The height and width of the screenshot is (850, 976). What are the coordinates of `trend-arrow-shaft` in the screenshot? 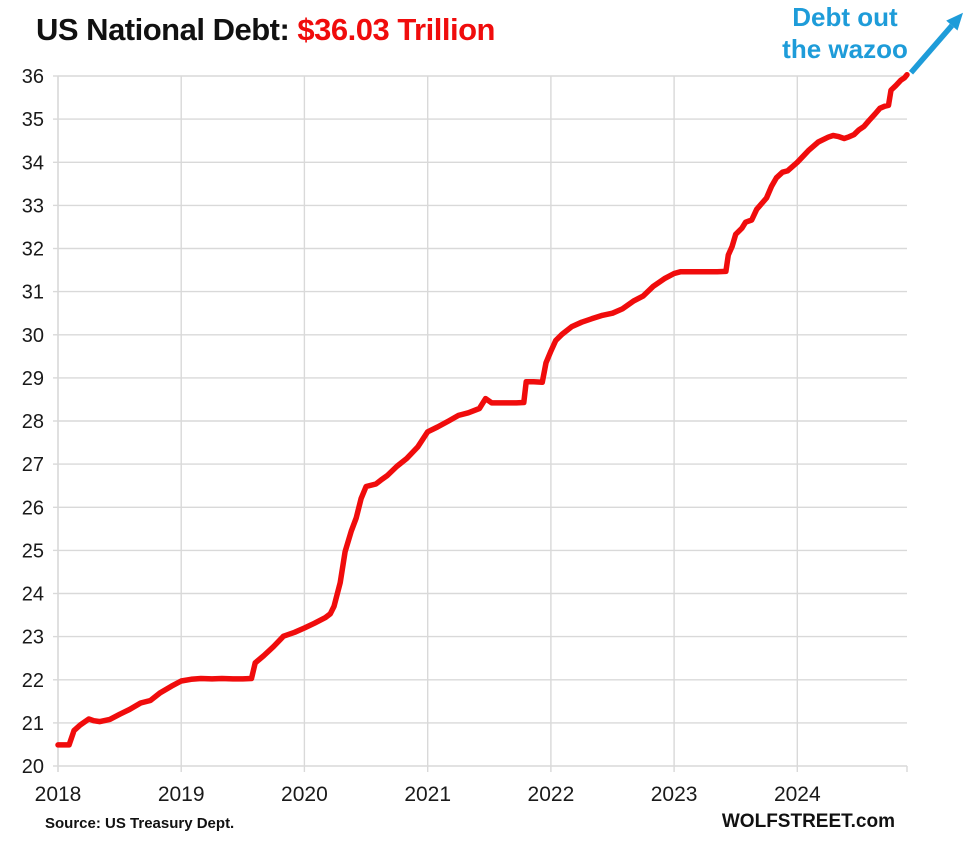 It's located at (931, 49).